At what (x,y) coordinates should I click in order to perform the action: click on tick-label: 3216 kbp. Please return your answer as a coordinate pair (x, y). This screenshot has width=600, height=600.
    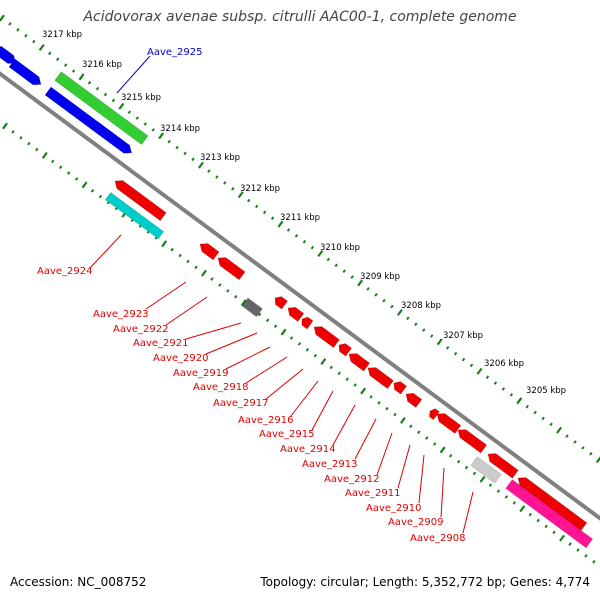
    Looking at the image, I should click on (102, 65).